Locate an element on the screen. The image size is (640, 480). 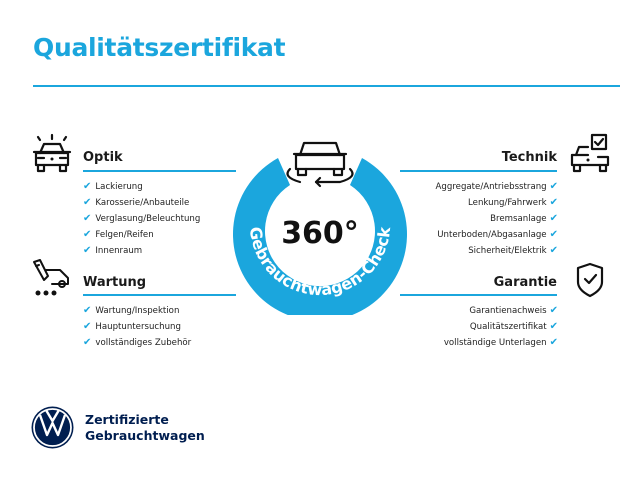
badge-ring is located at coordinates (320, 236).